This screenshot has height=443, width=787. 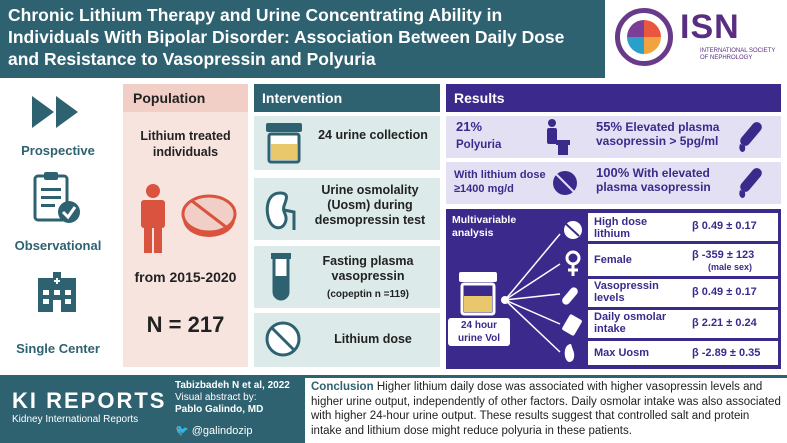 What do you see at coordinates (185, 277) in the screenshot?
I see `population-dates: from 2015-2020` at bounding box center [185, 277].